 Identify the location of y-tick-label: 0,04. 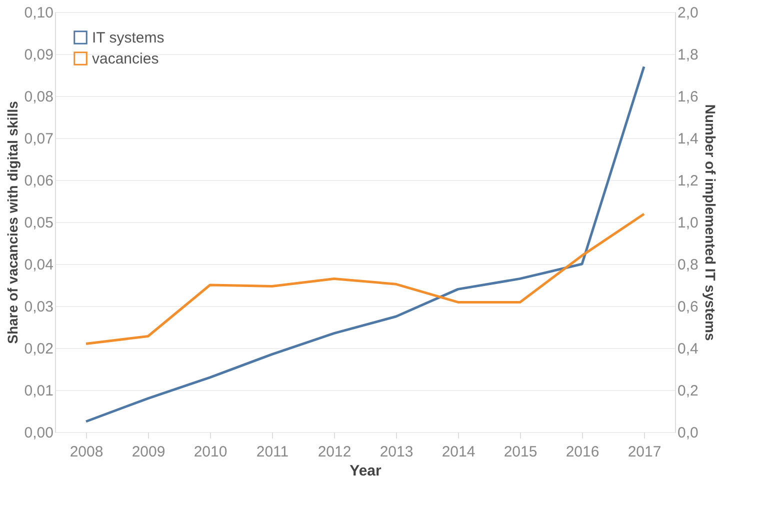
(39, 265).